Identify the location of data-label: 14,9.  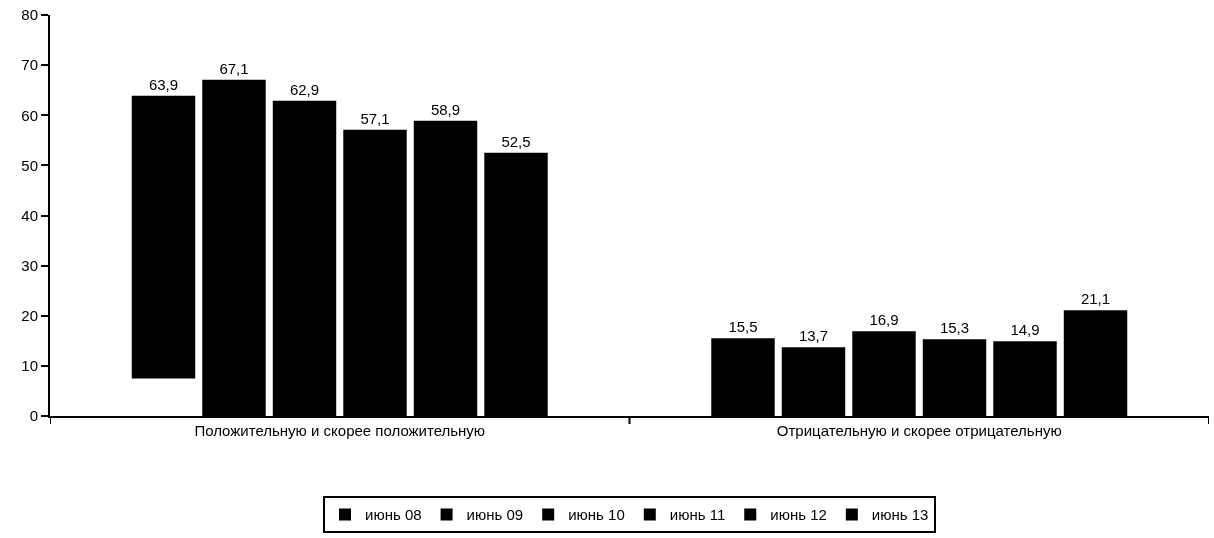
(1025, 330).